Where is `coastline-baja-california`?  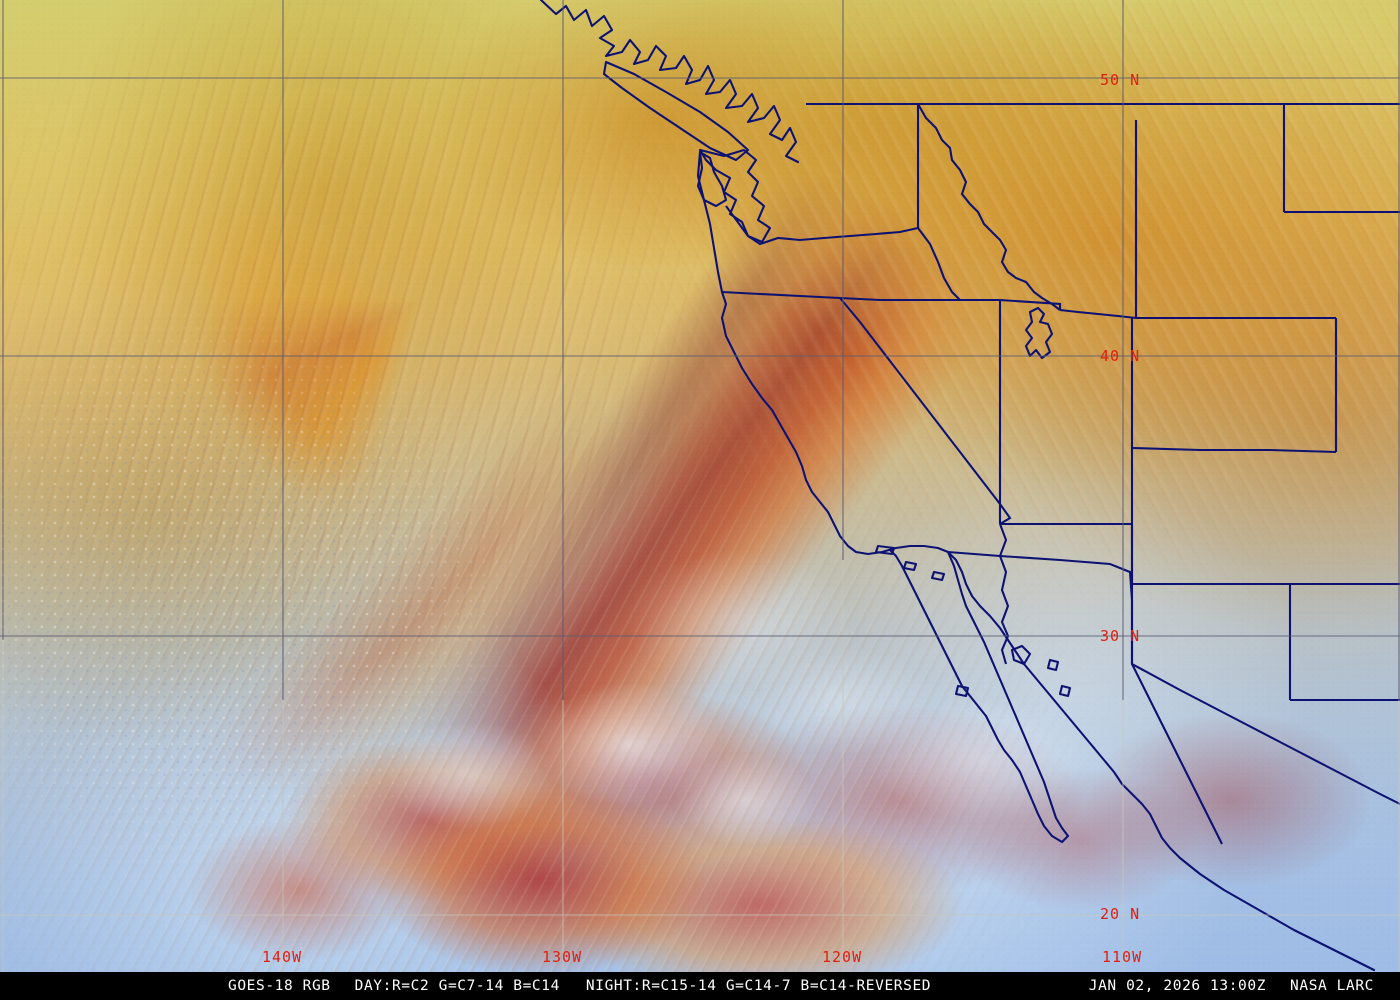
coastline-baja-california is located at coordinates (979, 696).